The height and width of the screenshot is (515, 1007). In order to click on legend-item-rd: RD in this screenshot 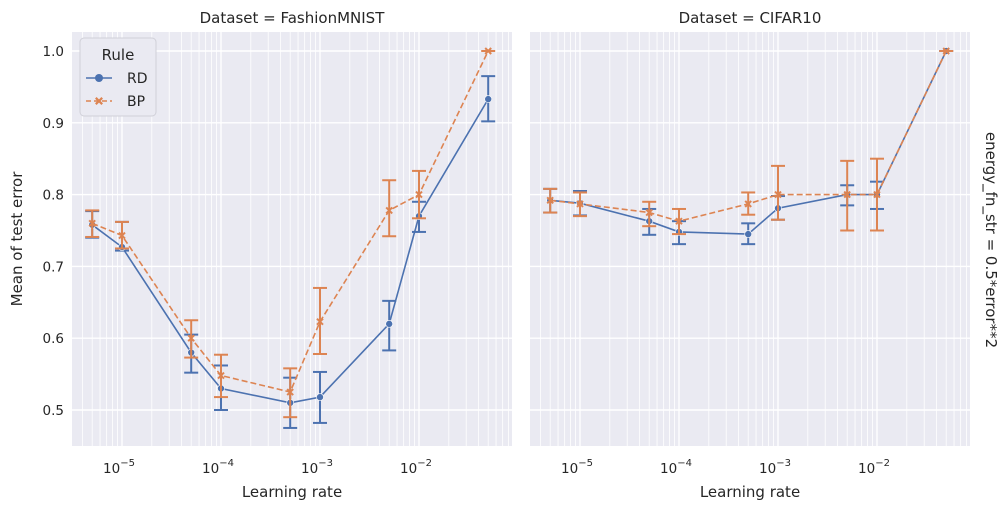, I will do `click(117, 79)`.